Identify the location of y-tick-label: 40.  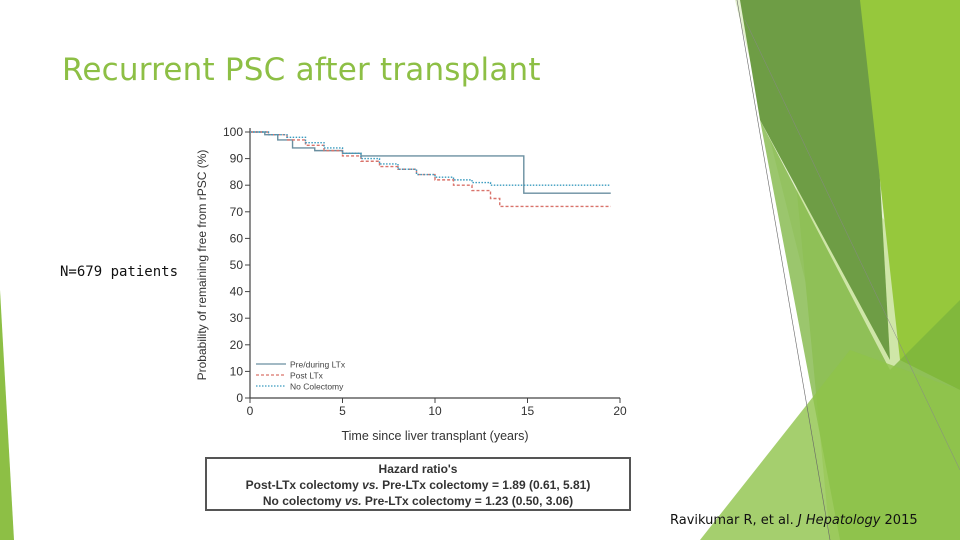
(237, 292).